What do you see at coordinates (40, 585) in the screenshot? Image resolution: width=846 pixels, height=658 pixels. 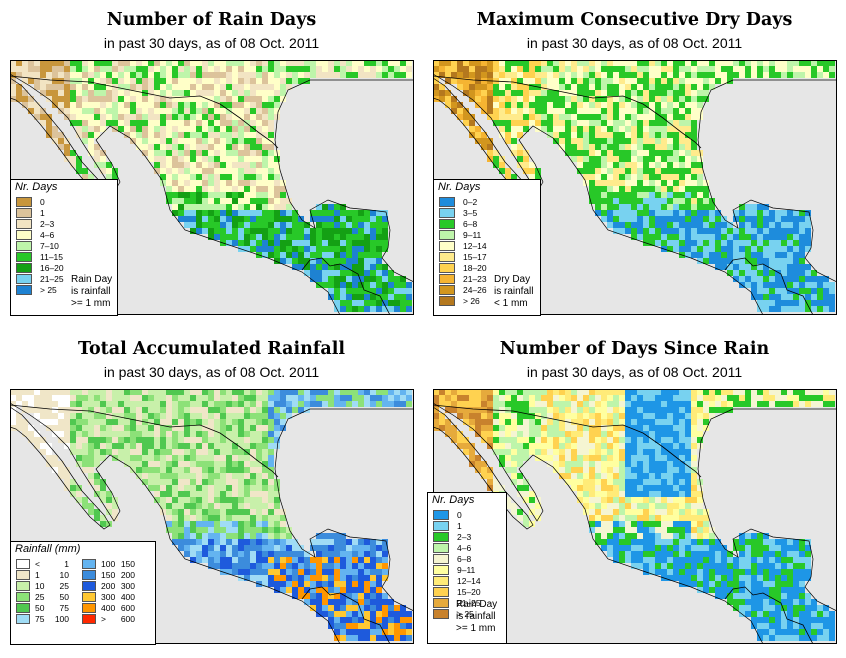 I see `legend-range-low: 10` at bounding box center [40, 585].